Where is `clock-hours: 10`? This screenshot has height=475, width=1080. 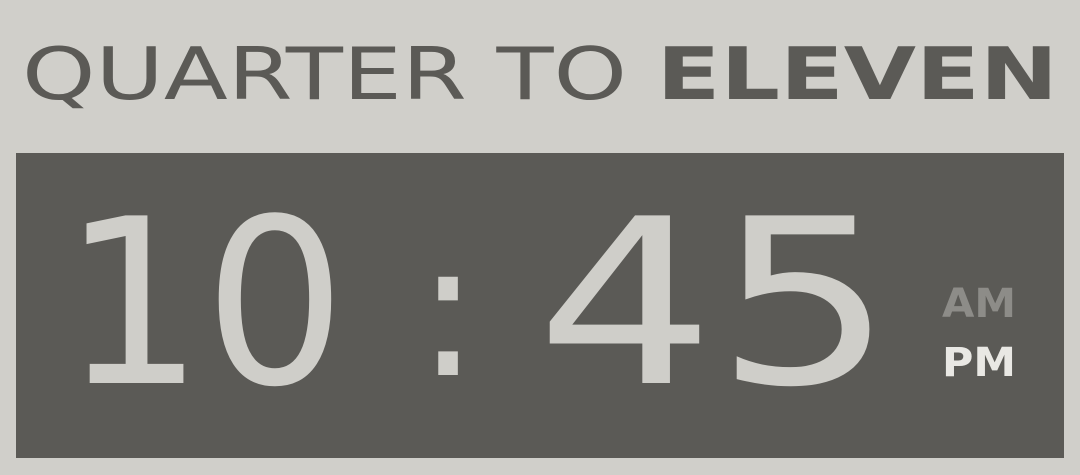
clock-hours: 10 is located at coordinates (204, 304).